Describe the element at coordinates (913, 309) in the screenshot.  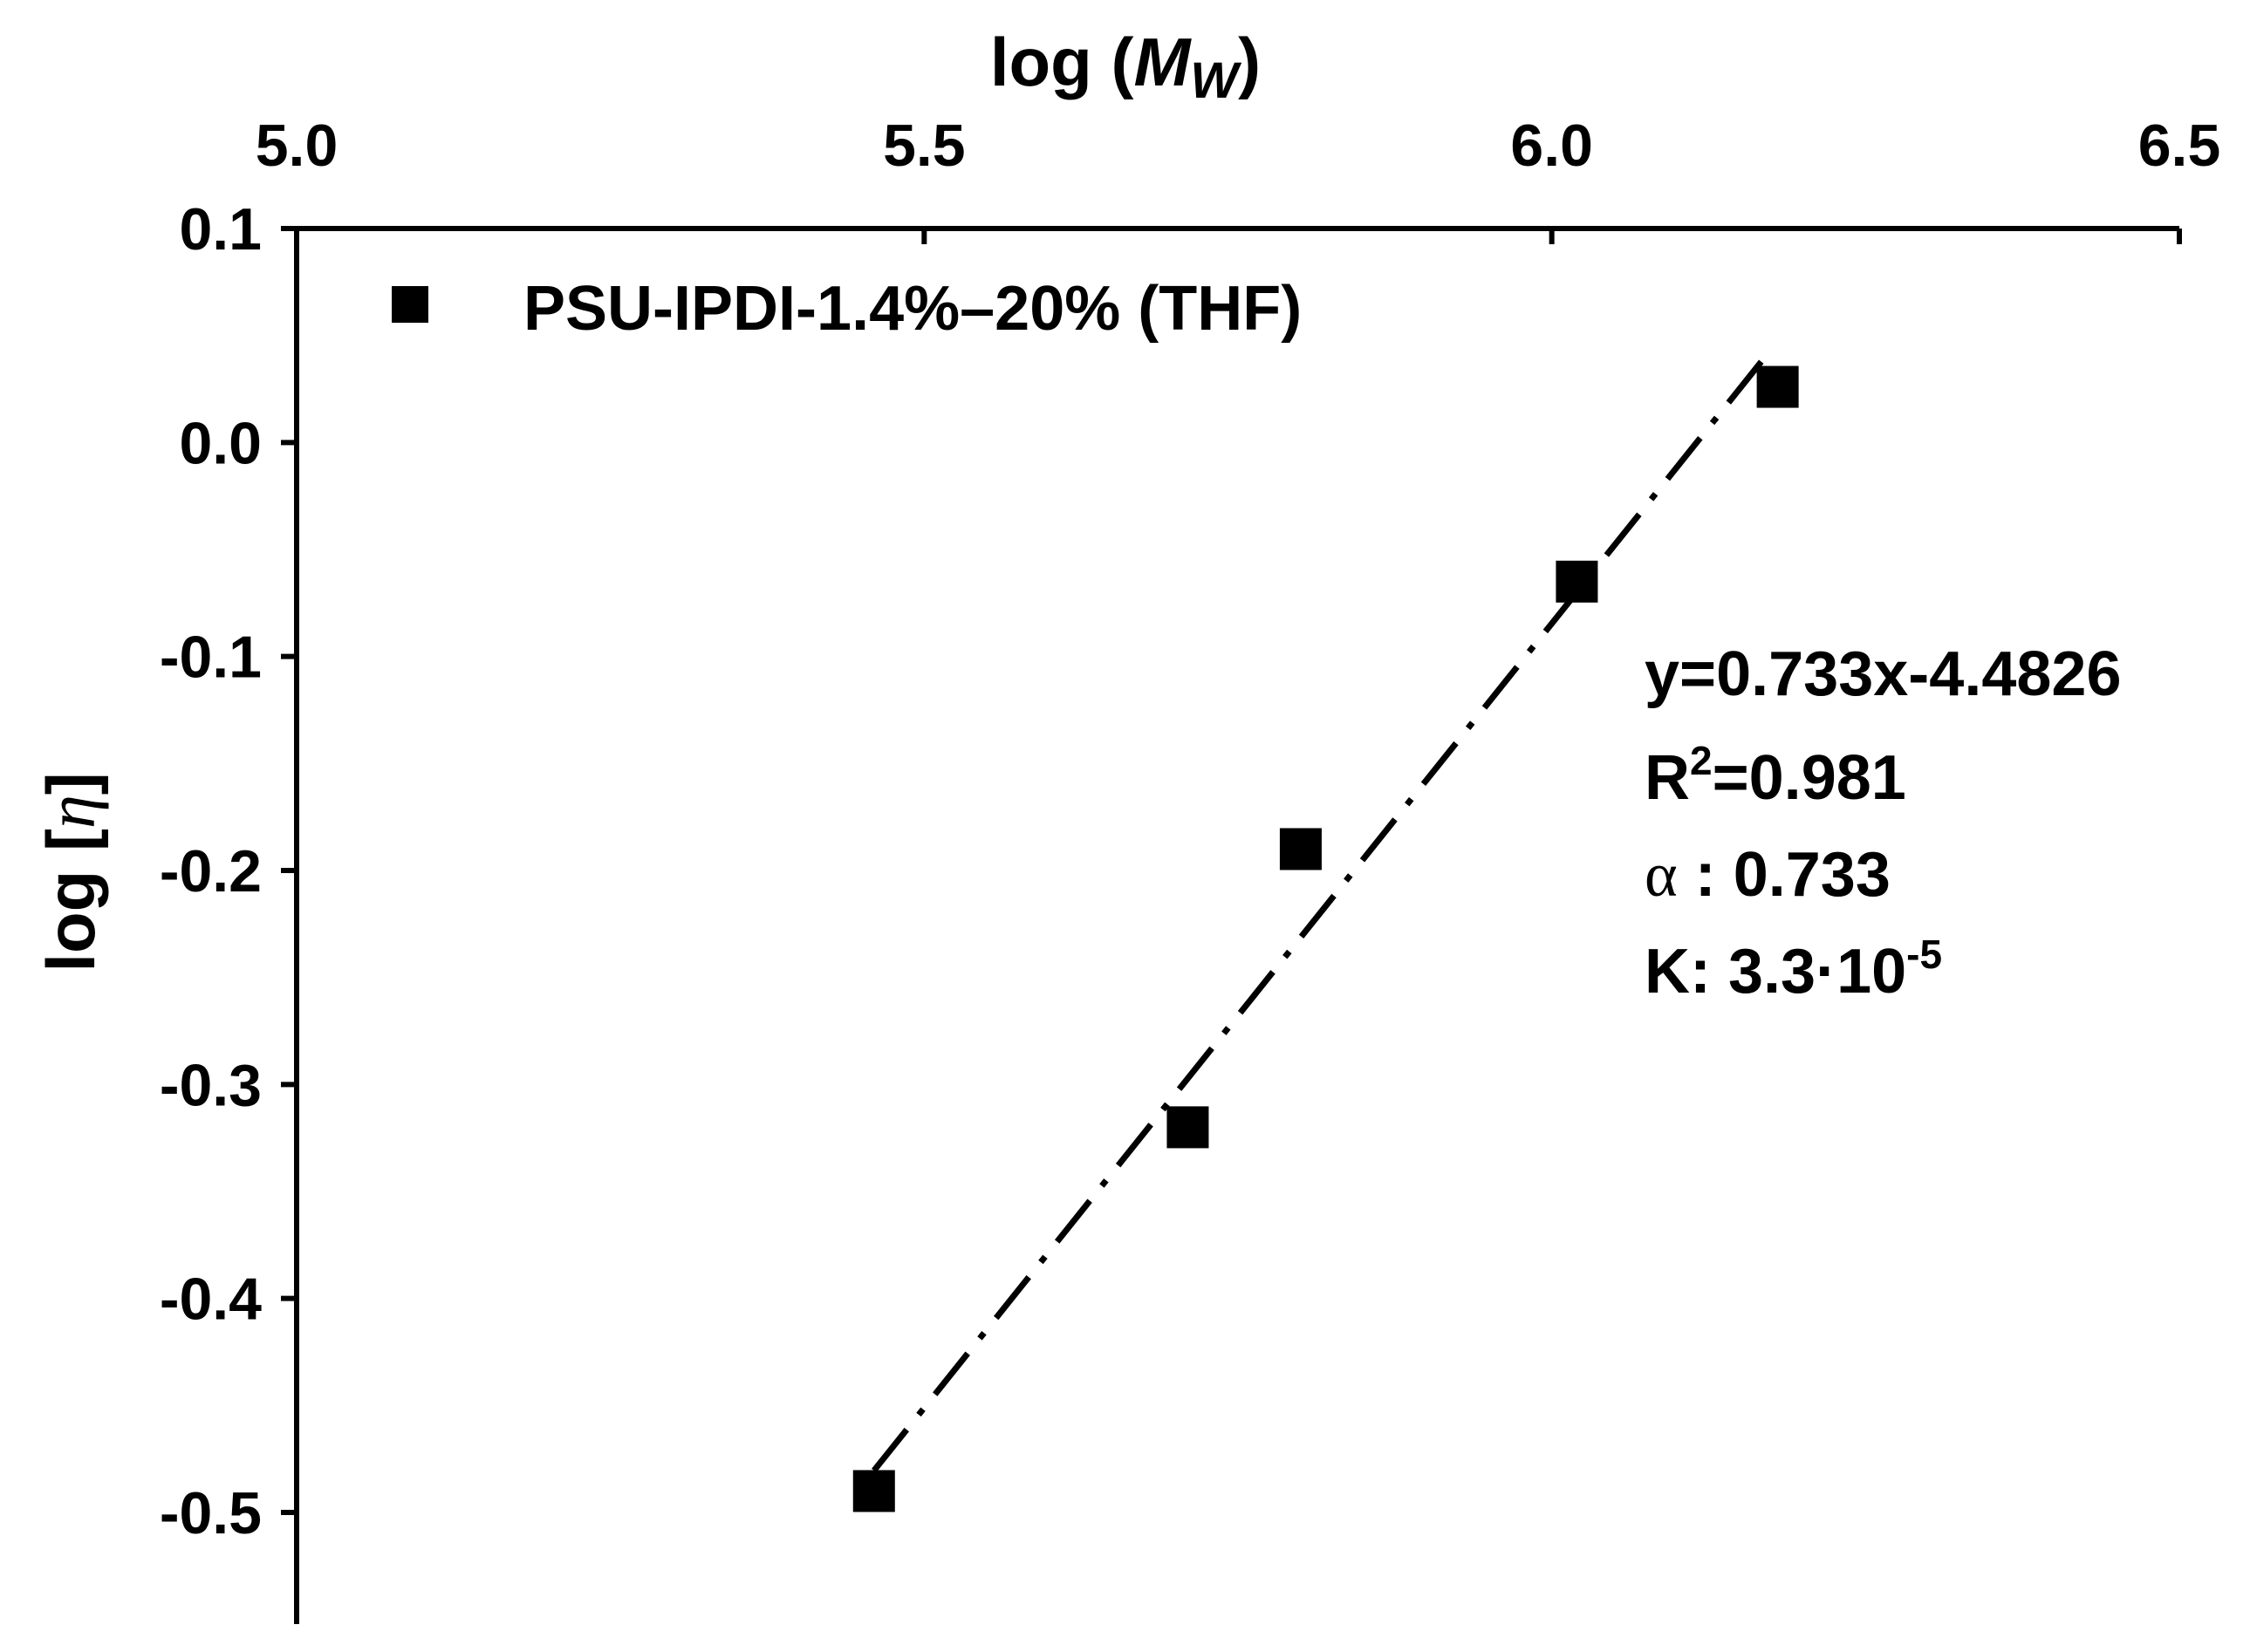
I see `legend-label: PSU-IPDI-1.4%–20% (THF)` at that location.